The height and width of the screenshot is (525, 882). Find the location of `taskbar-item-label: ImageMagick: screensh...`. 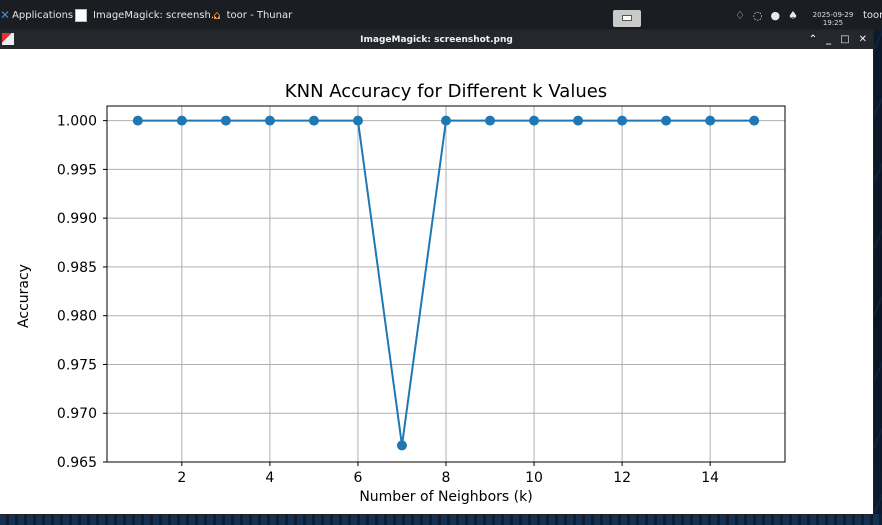

taskbar-item-label: ImageMagick: screensh... is located at coordinates (157, 15).